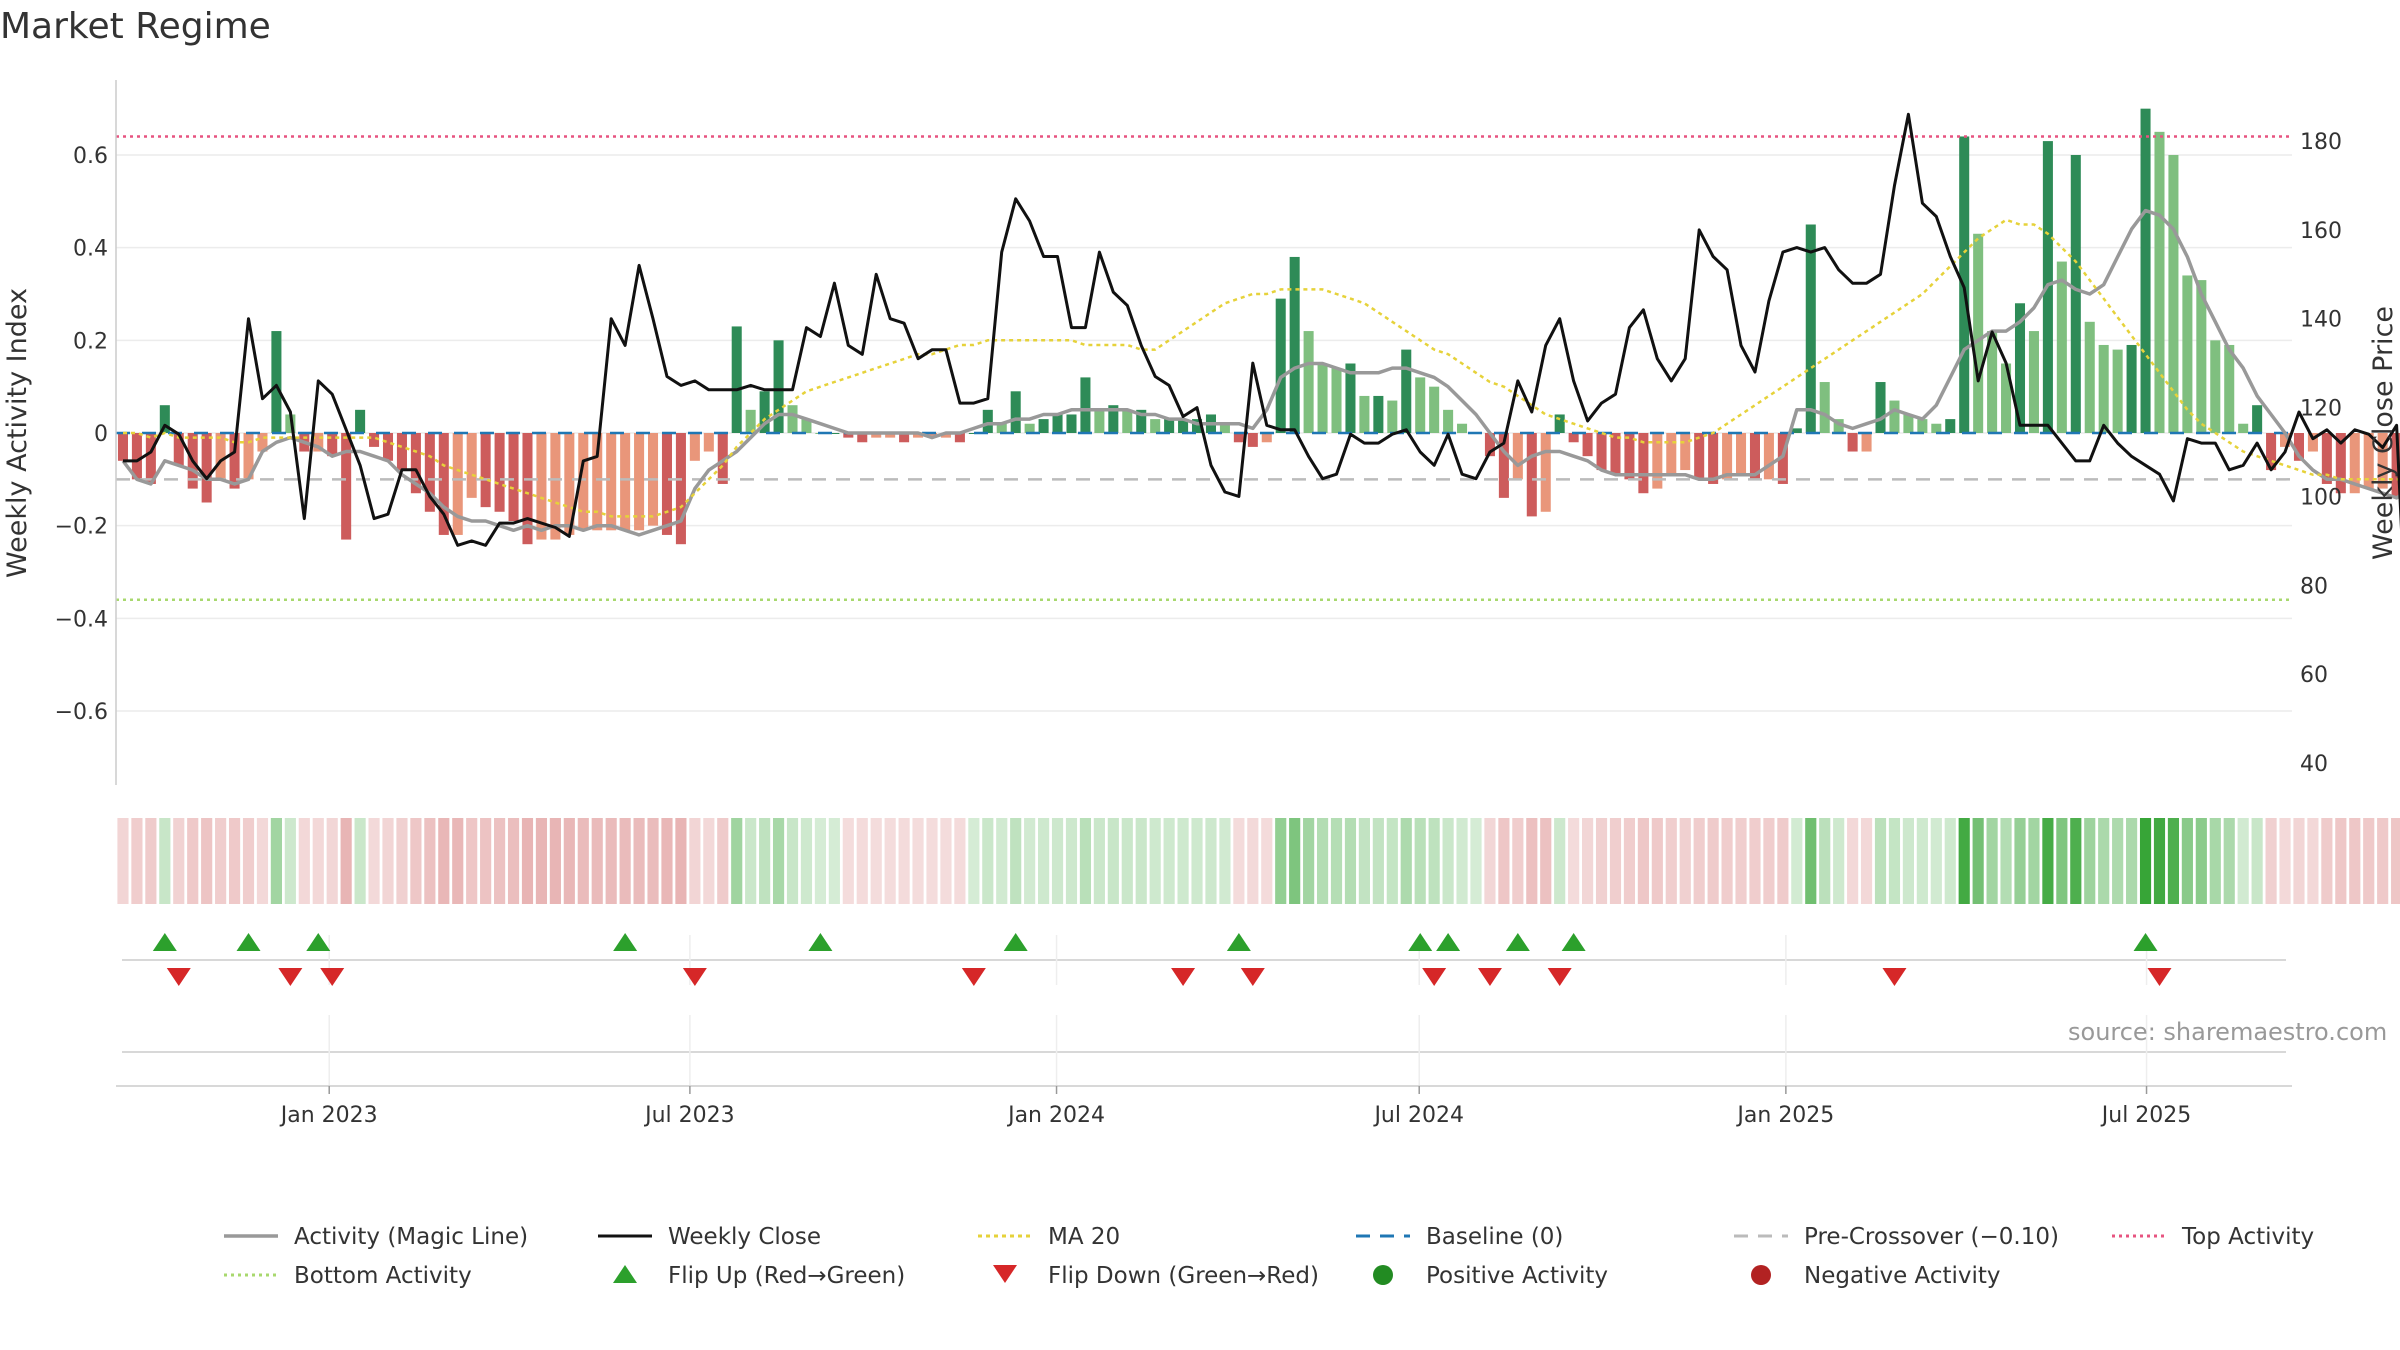  I want to click on legend-label: Pre-Crossover (−0.10), so click(1931, 1237).